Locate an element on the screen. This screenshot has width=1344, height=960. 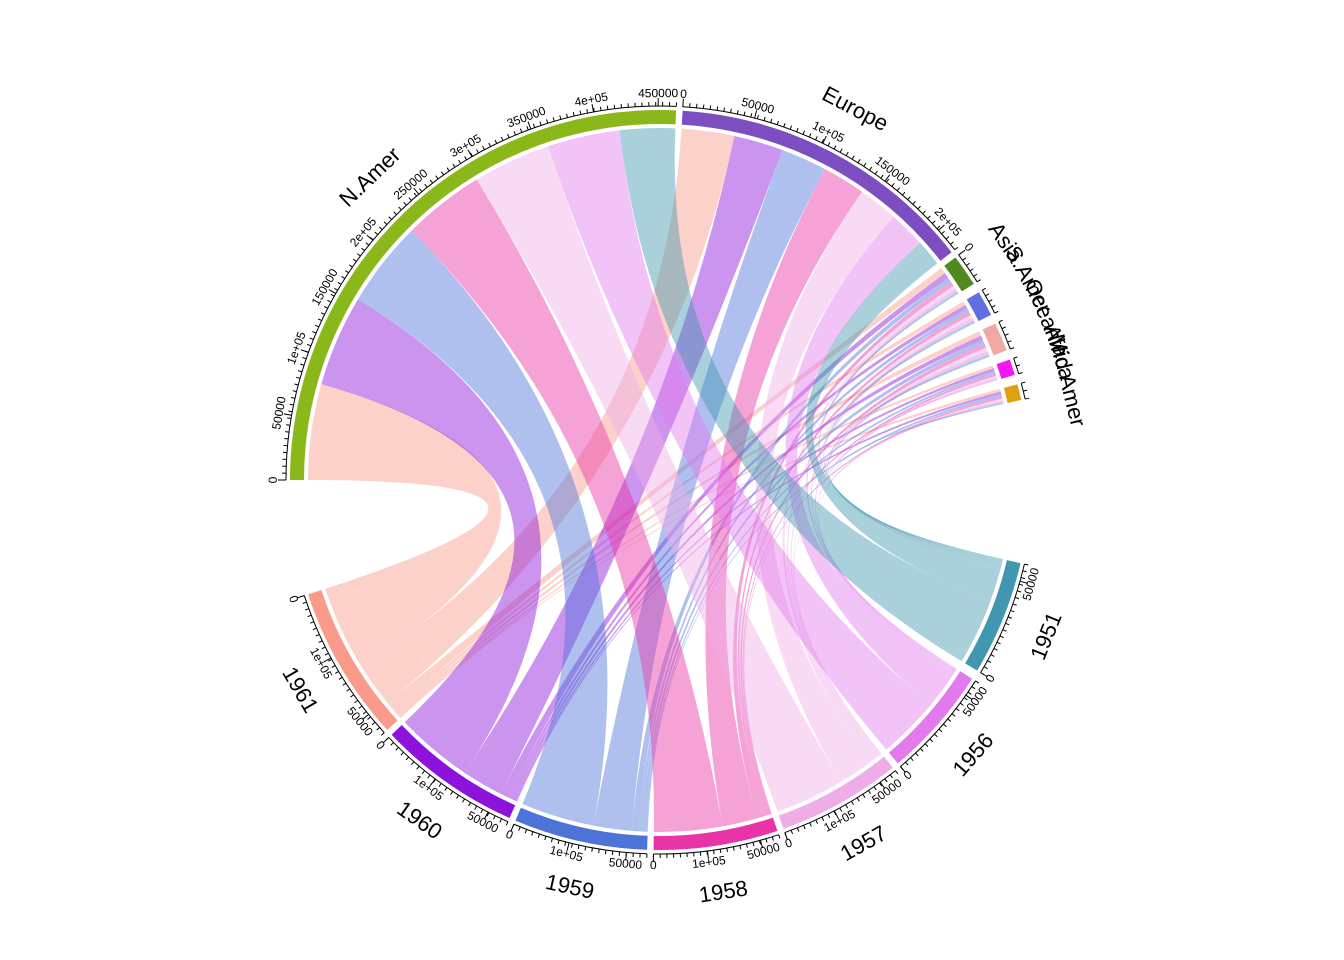
axis-arc-1959 is located at coordinates (580, 839).